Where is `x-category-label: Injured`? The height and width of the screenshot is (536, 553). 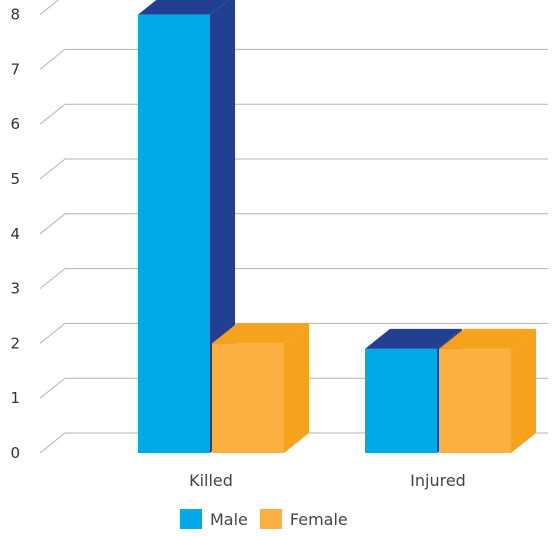
x-category-label: Injured is located at coordinates (438, 480).